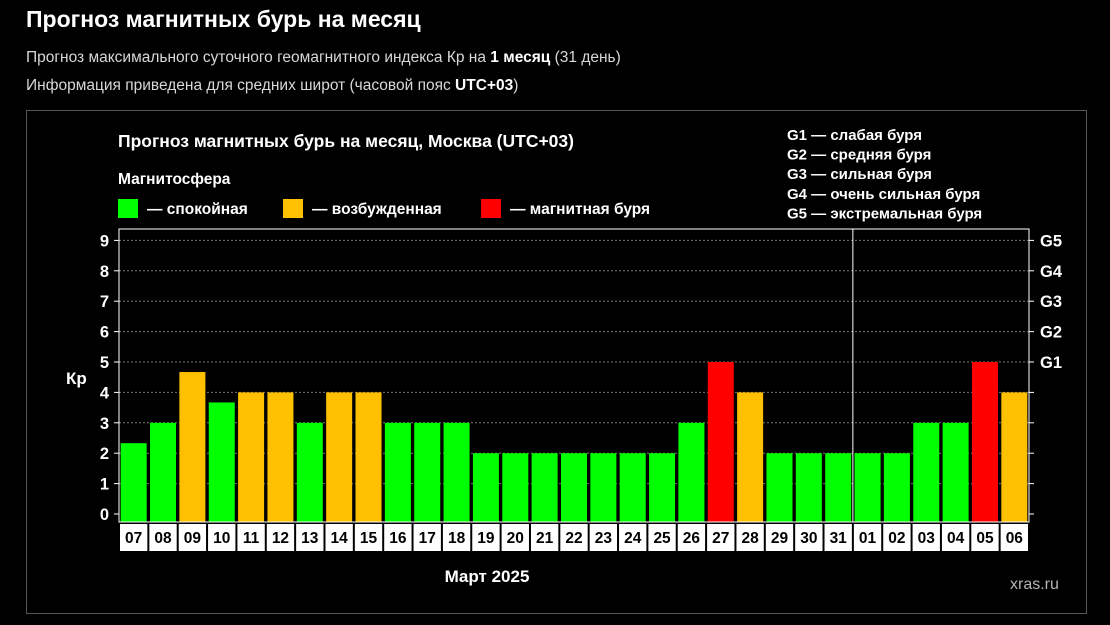  I want to click on x-tick-label: 09, so click(193, 538).